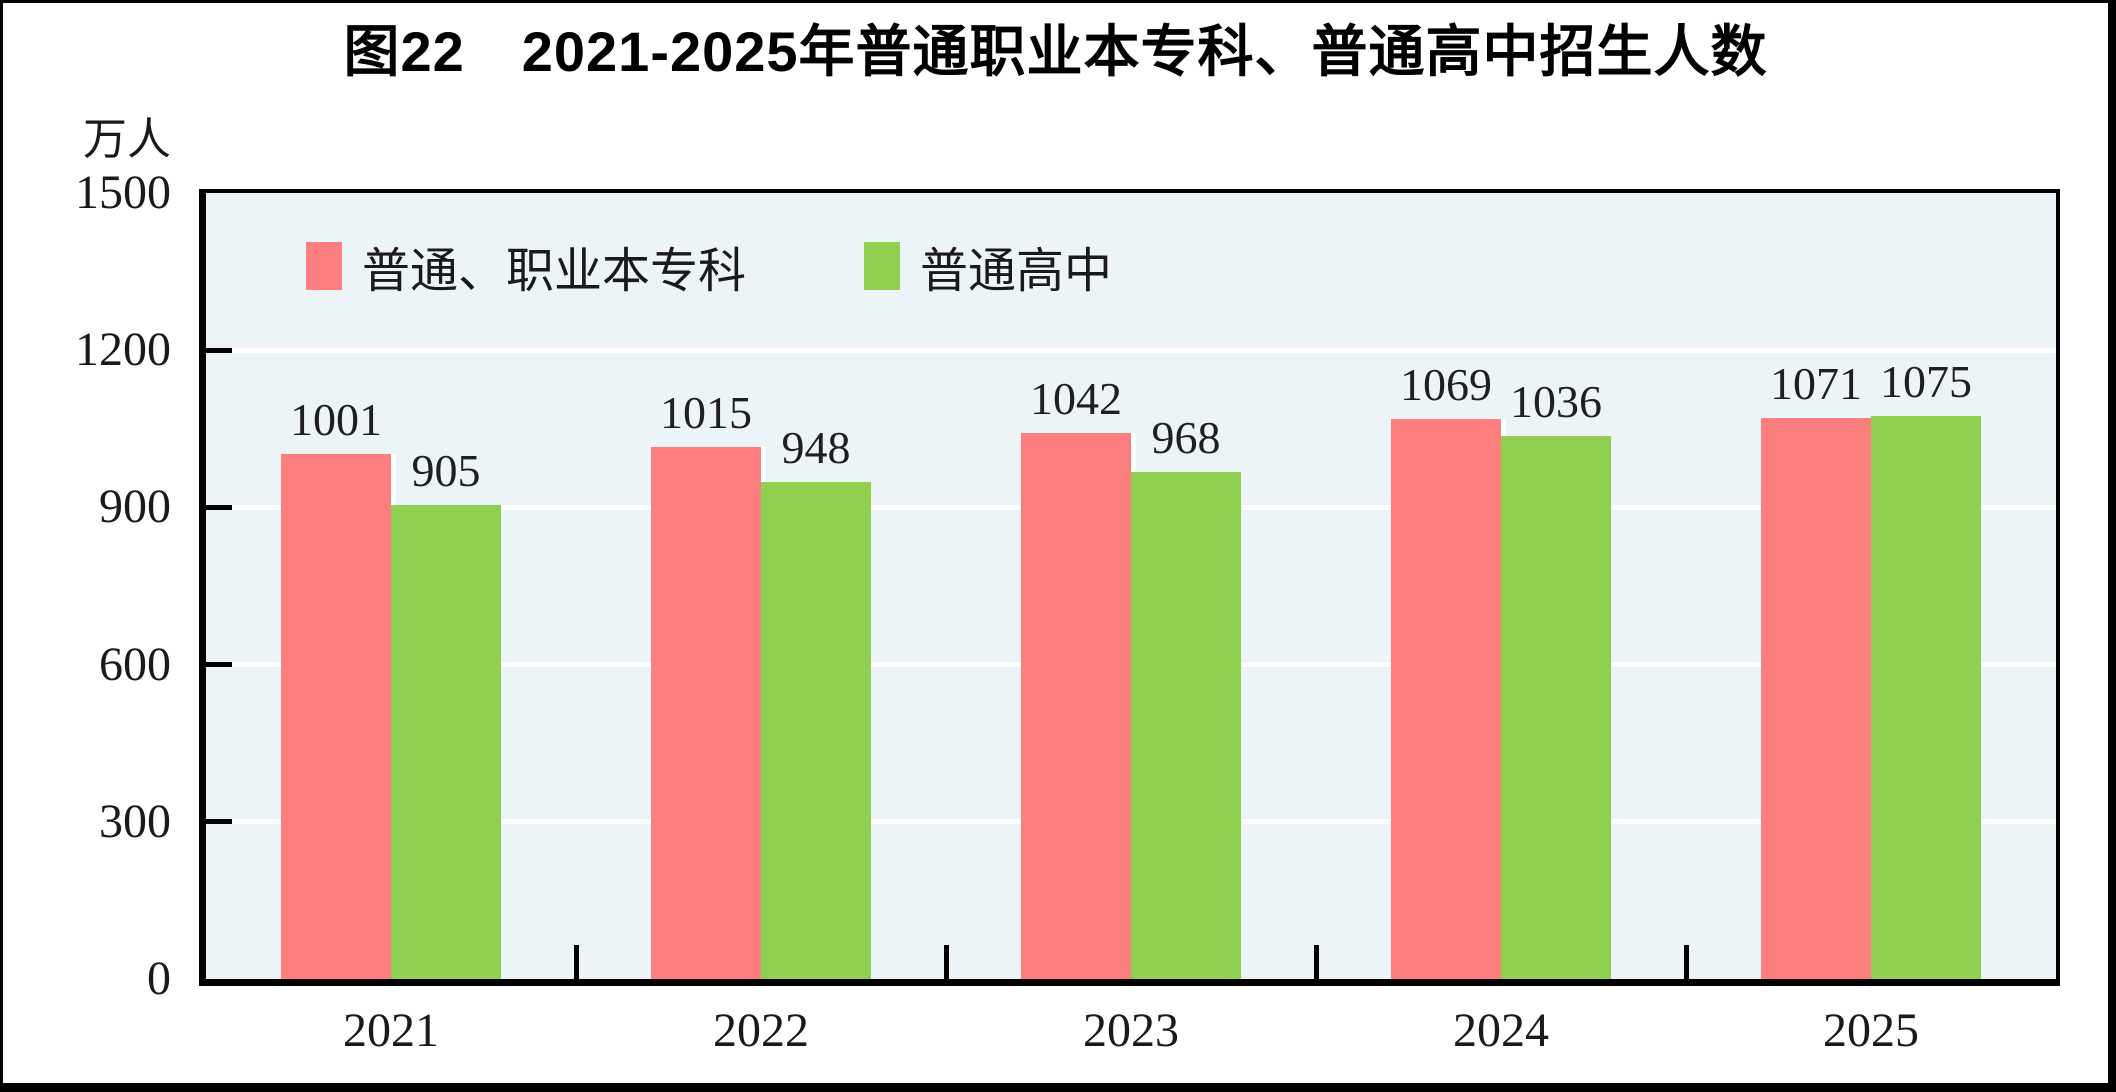 Image resolution: width=2116 pixels, height=1092 pixels. Describe the element at coordinates (123, 350) in the screenshot. I see `y-label-1200: 1200` at that location.